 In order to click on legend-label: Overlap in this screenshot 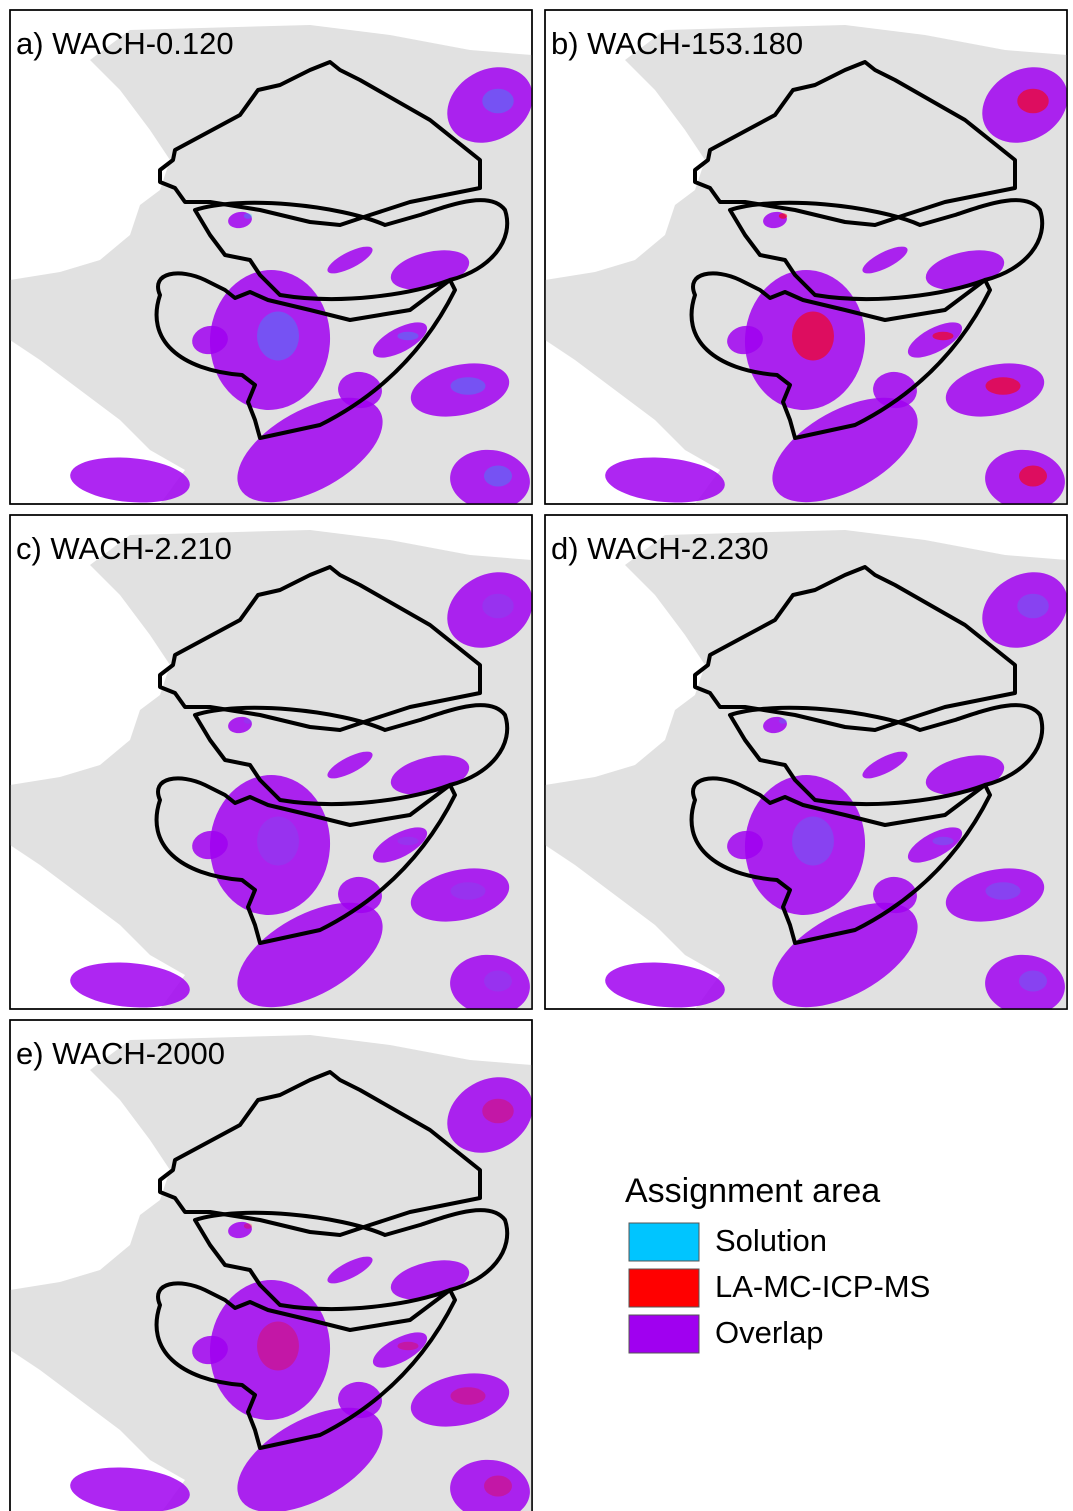, I will do `click(769, 1332)`.